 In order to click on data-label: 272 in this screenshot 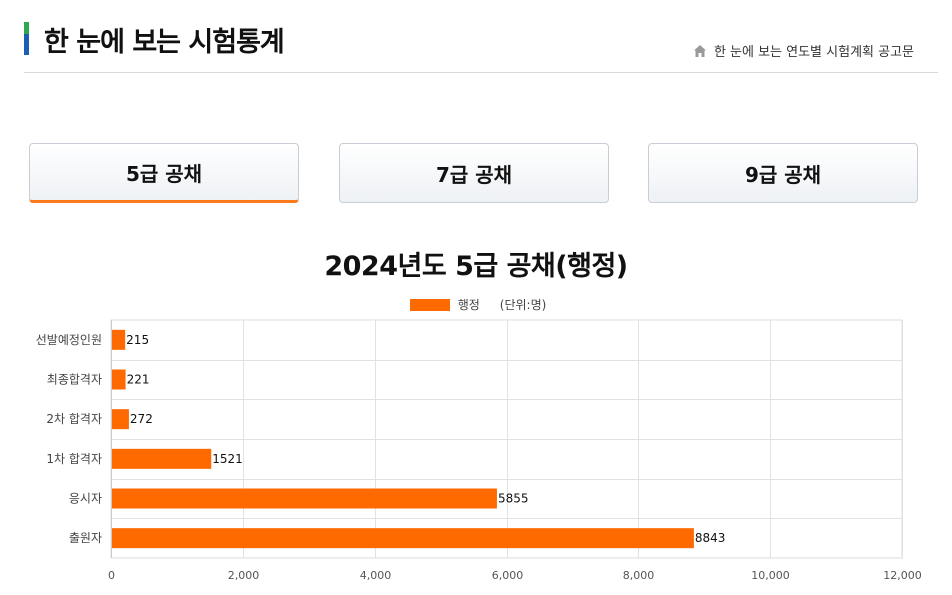, I will do `click(141, 419)`.